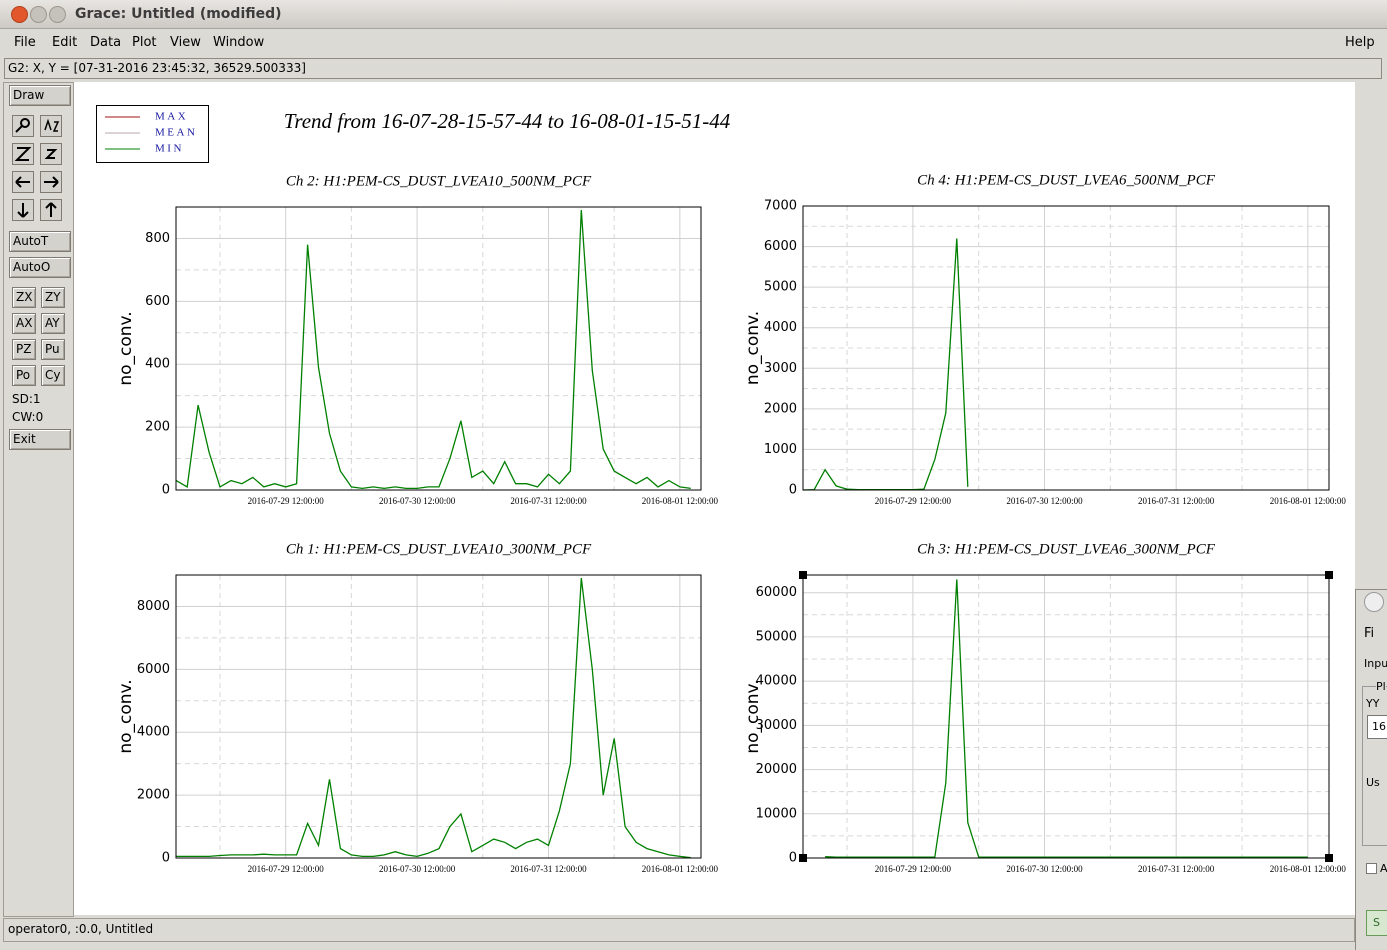 This screenshot has height=950, width=1387. Describe the element at coordinates (1374, 602) in the screenshot. I see `dialog-close` at that location.